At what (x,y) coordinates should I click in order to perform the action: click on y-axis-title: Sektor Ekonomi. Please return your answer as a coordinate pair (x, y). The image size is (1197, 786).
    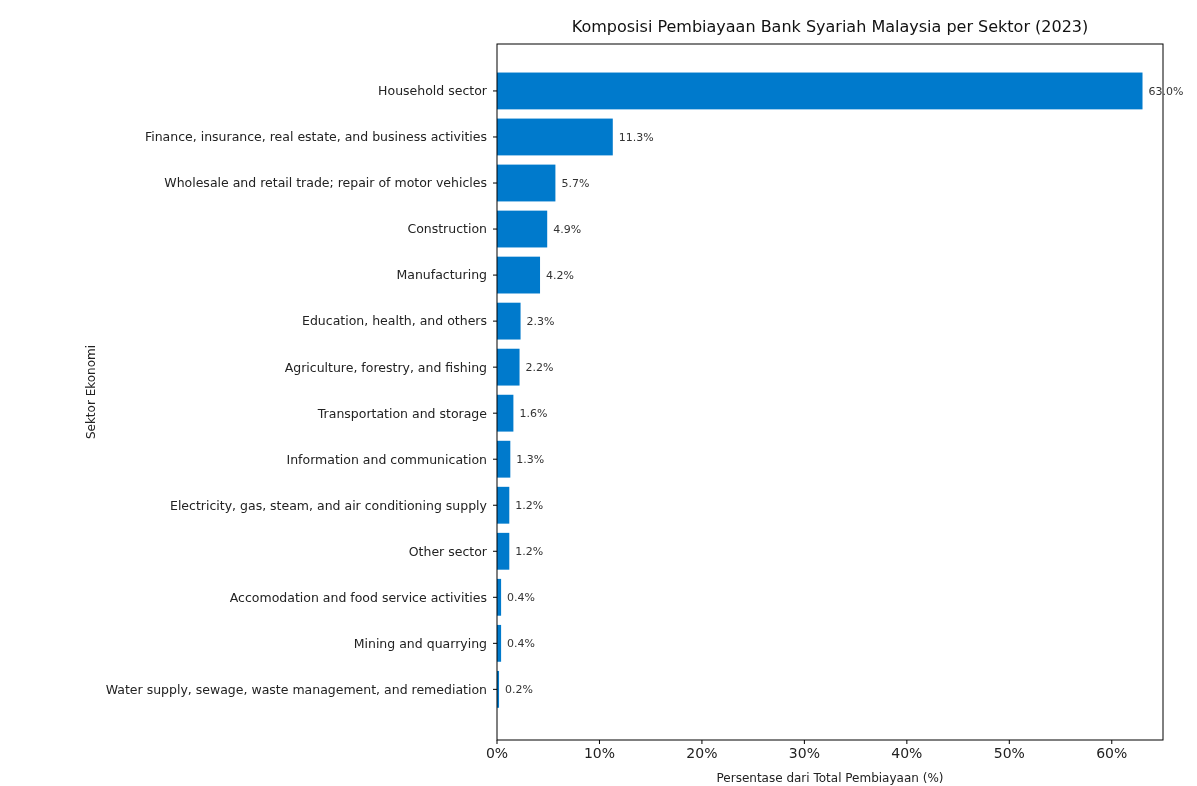
    Looking at the image, I should click on (91, 392).